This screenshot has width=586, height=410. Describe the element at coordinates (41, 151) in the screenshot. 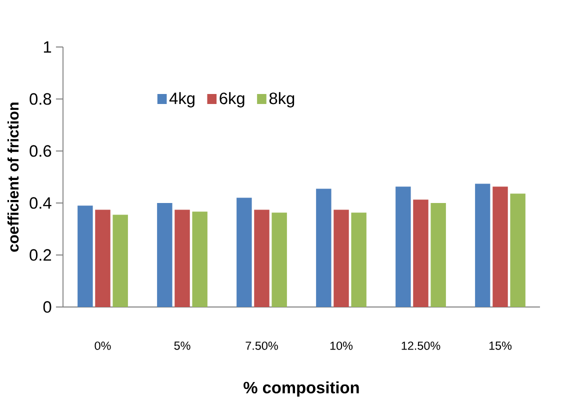

I see `y-tick-label: 0.6` at that location.